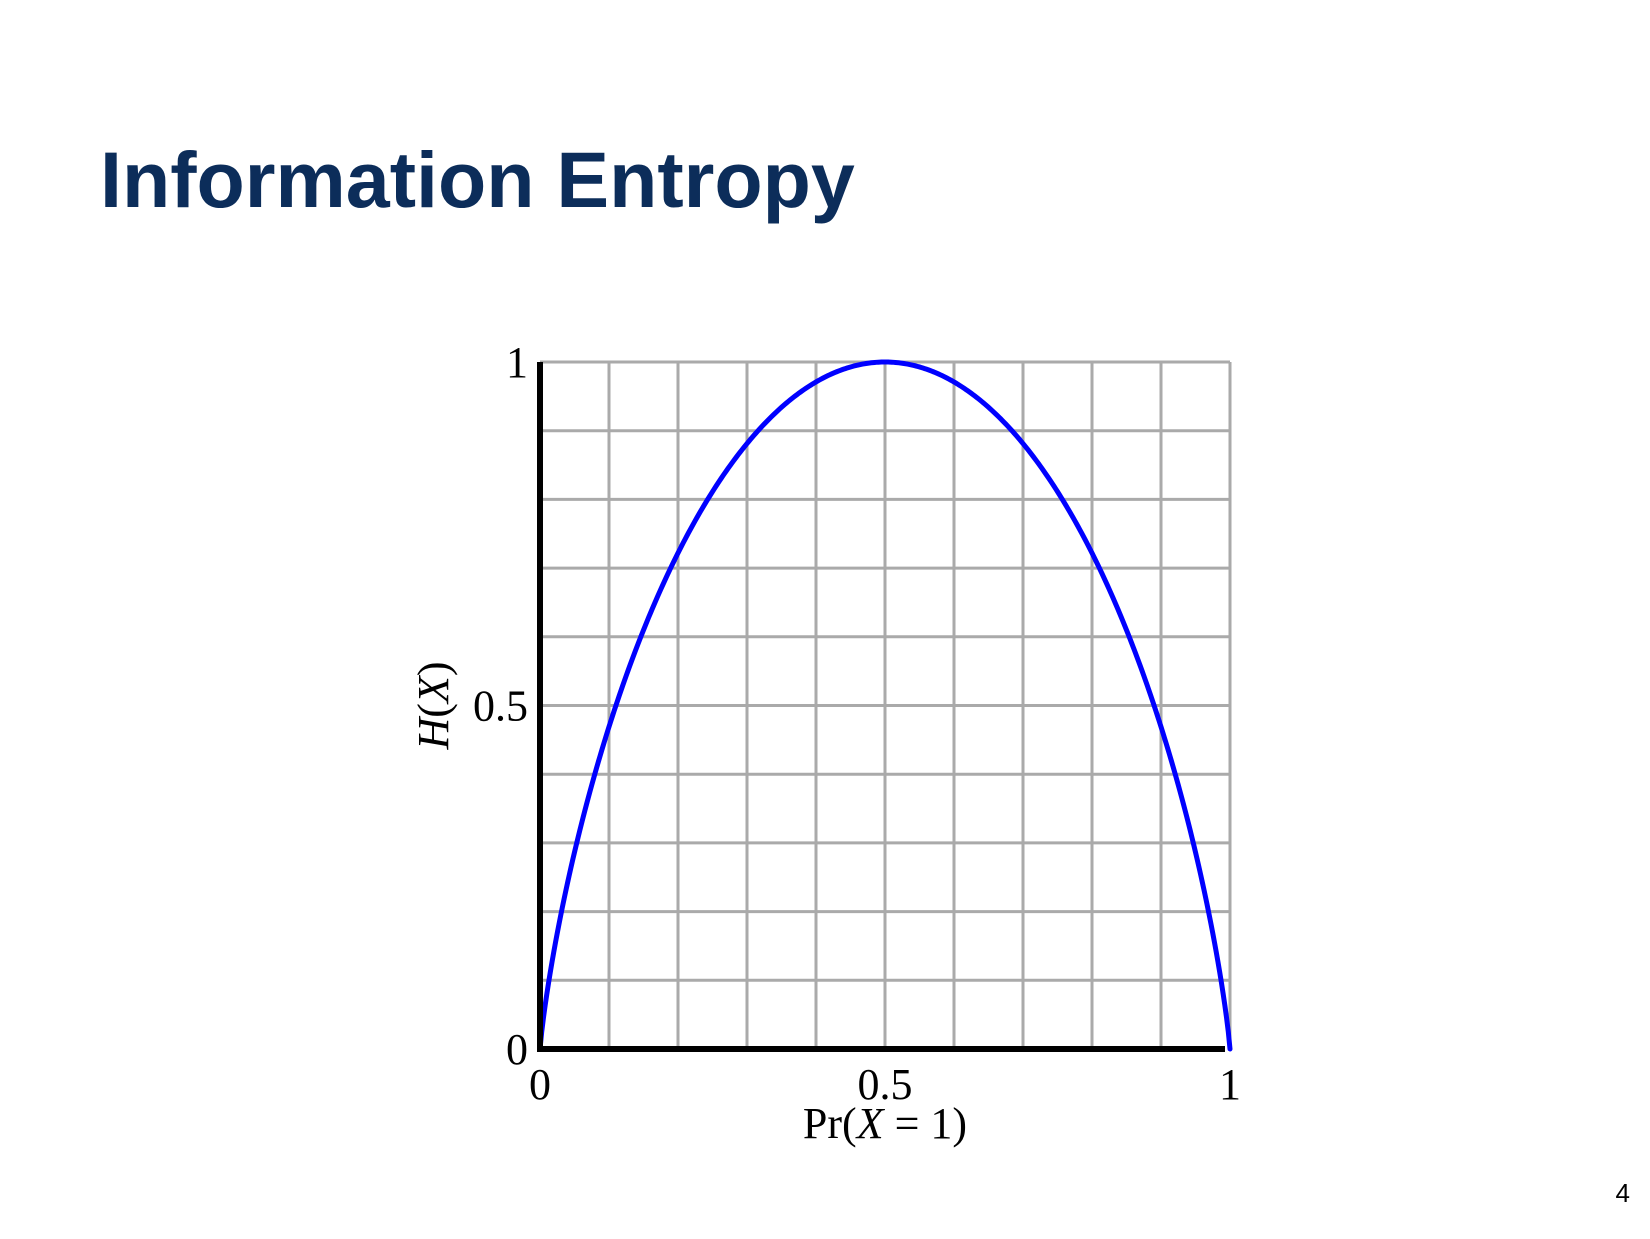  Describe the element at coordinates (517, 362) in the screenshot. I see `y-tick-label: 1` at that location.